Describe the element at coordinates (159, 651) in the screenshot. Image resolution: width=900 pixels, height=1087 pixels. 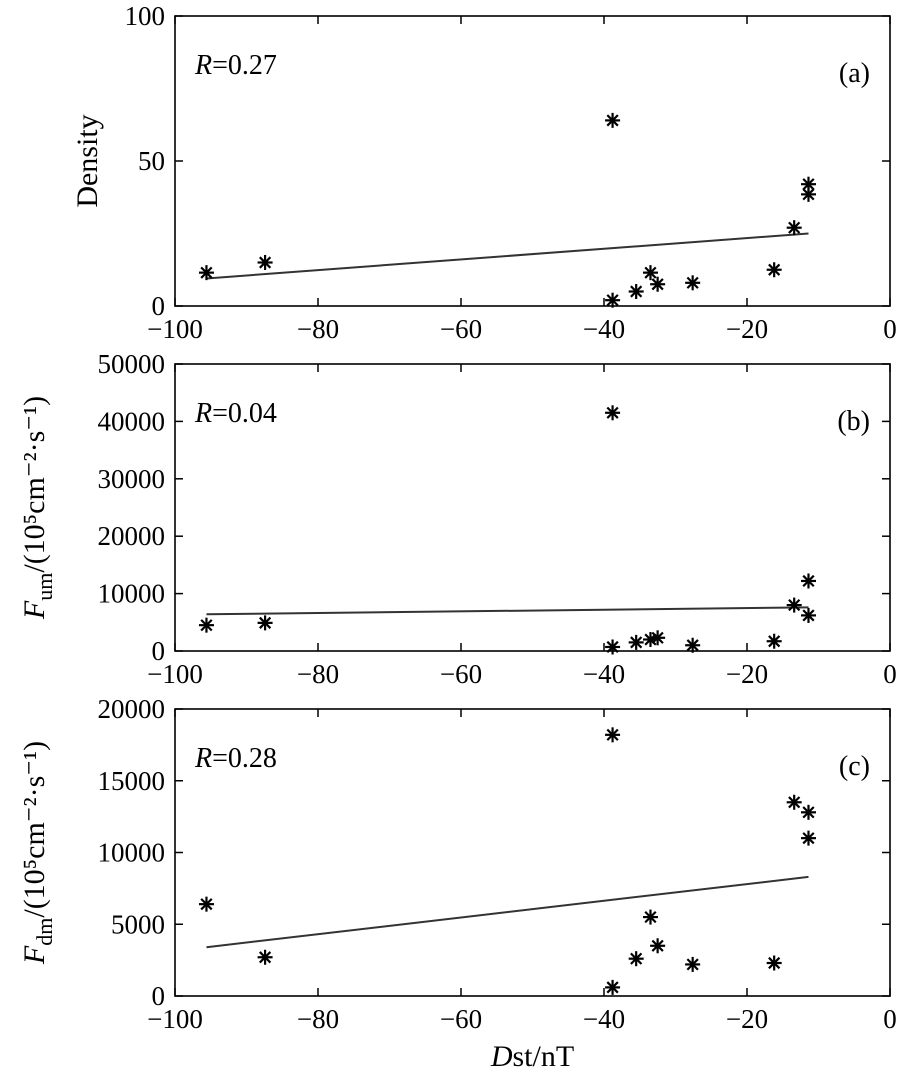
I see `panel-b-y-tick-label: 0` at that location.